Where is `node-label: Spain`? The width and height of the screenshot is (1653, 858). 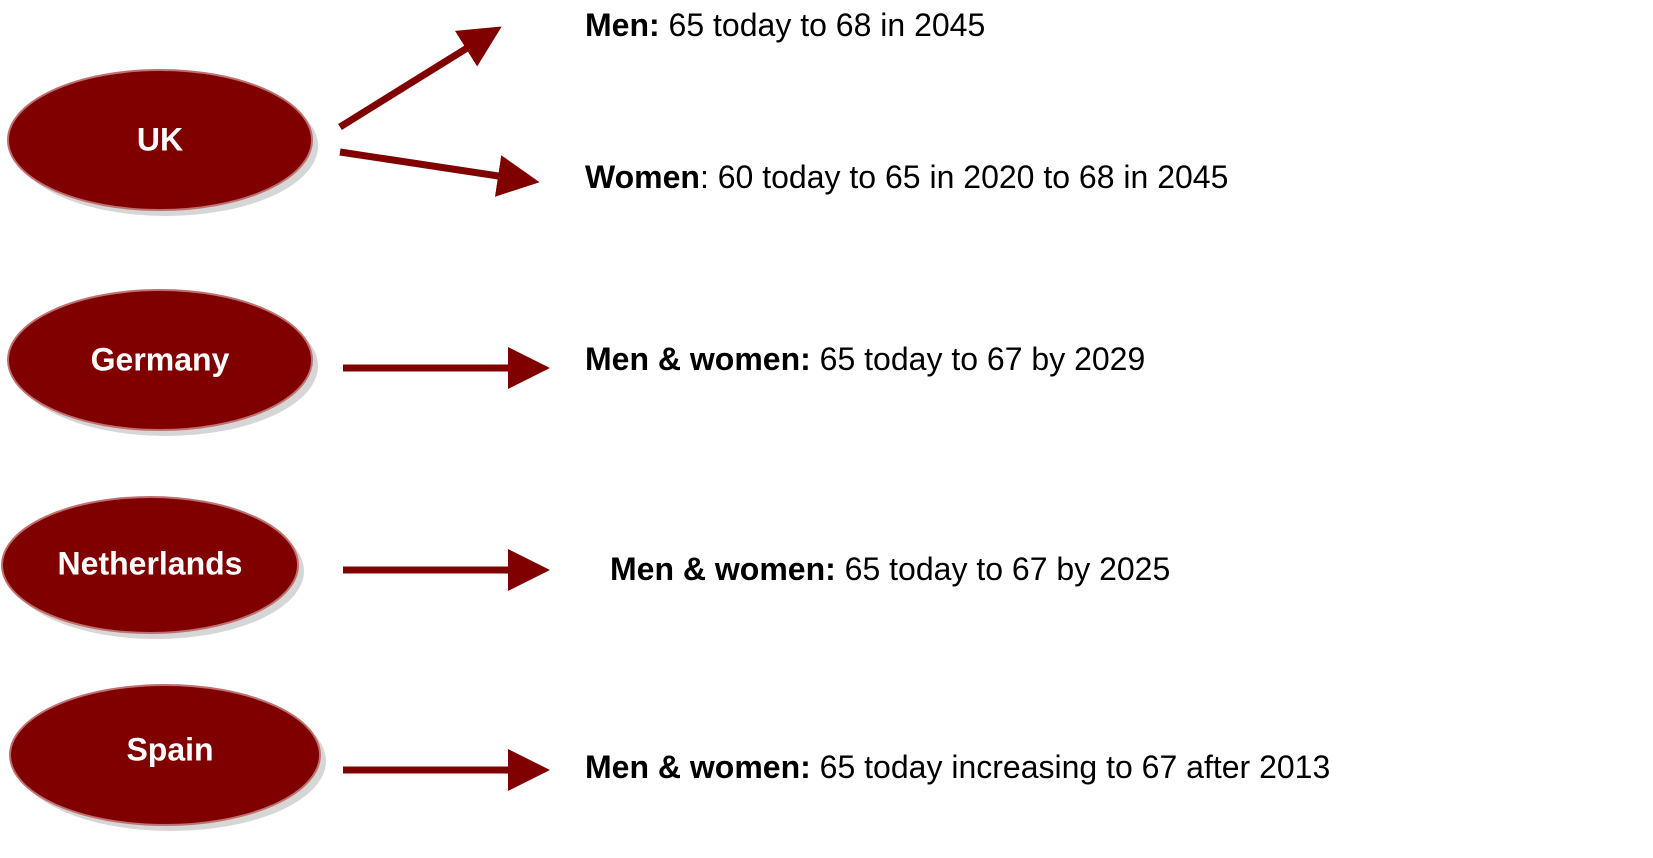 node-label: Spain is located at coordinates (169, 749).